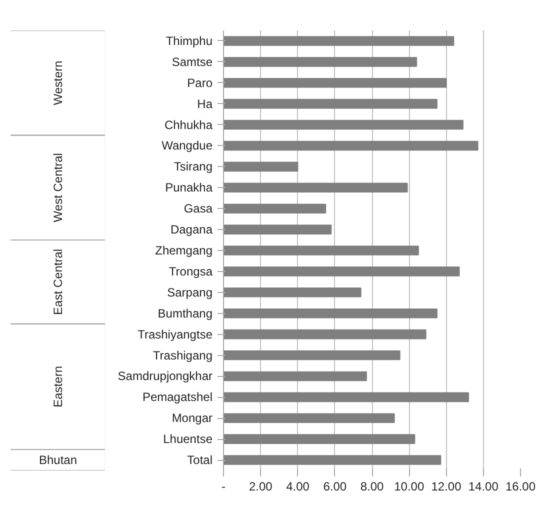 Image resolution: width=545 pixels, height=522 pixels. I want to click on y-tick-label: Mongar, so click(192, 418).